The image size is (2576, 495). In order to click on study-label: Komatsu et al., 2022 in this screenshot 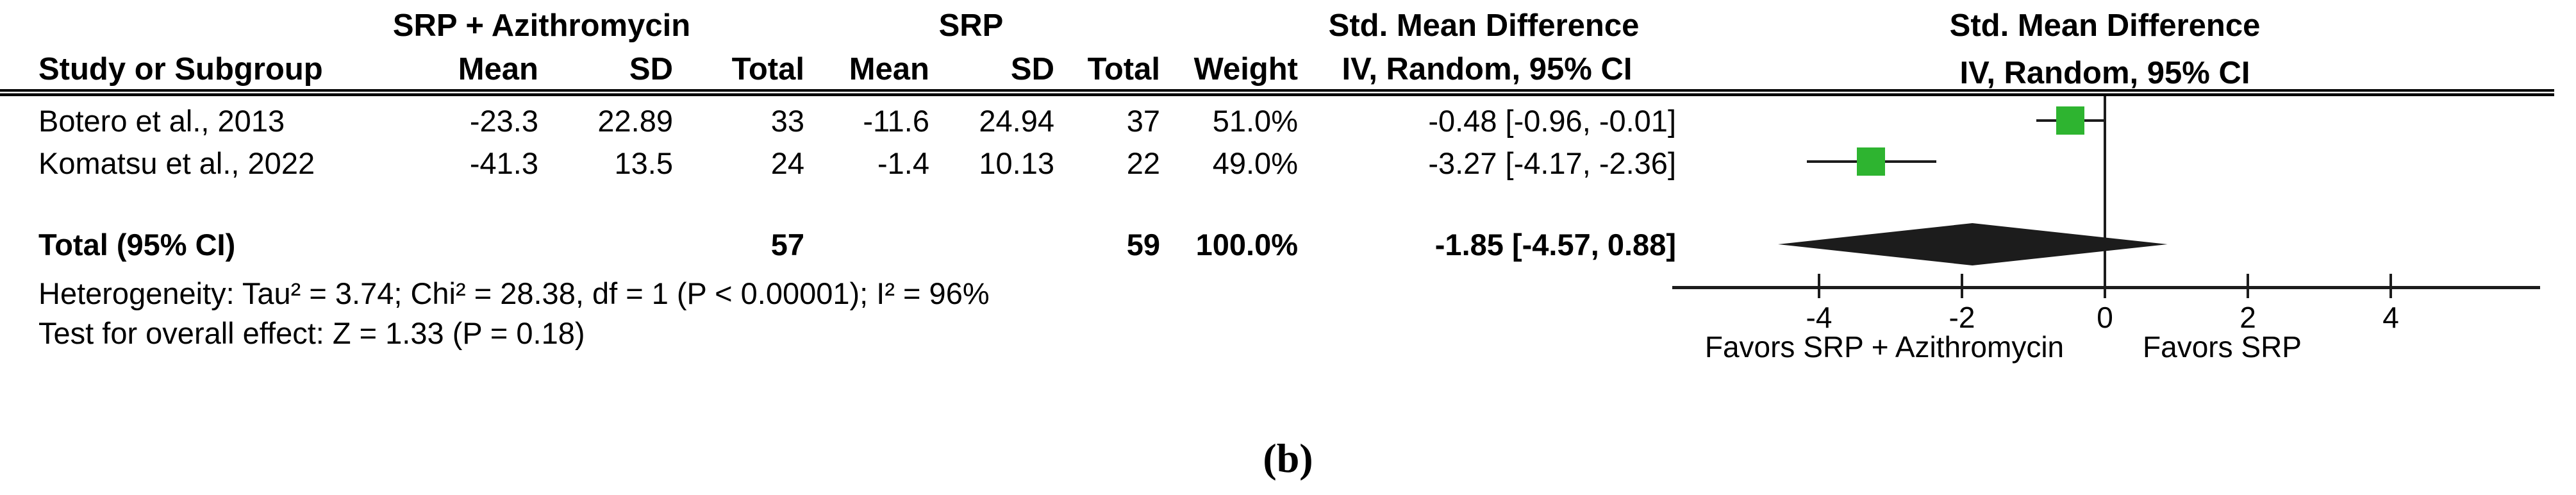, I will do `click(176, 163)`.